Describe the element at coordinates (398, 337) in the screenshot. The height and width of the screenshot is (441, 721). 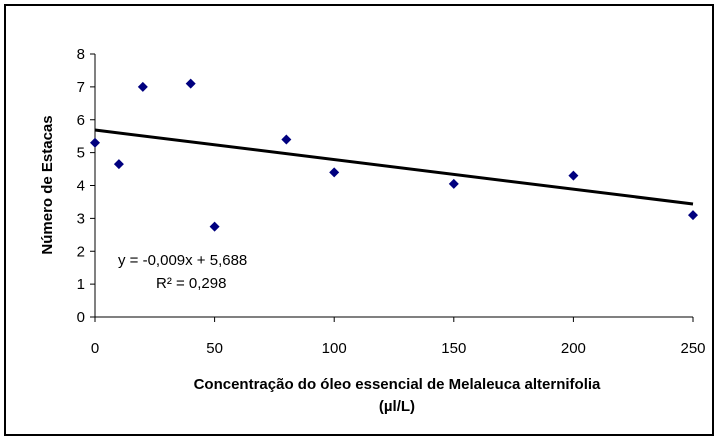
I see `x-axis-ticks: 0 50 100 150 200 250` at that location.